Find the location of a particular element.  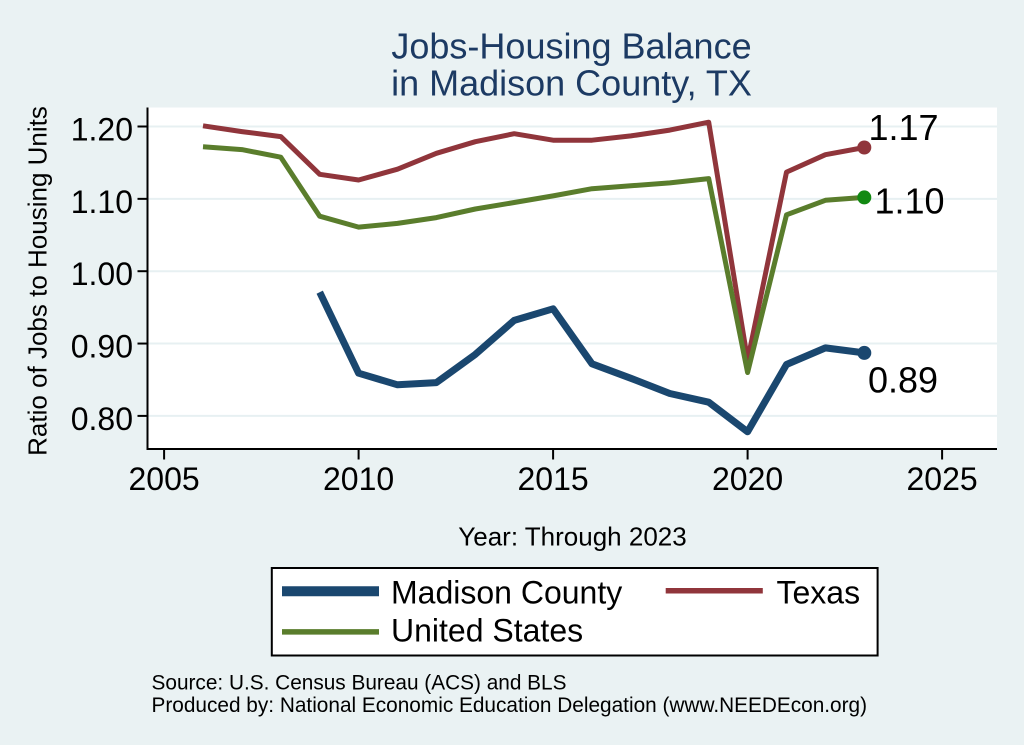

svg-text: Texas is located at coordinates (819, 593).